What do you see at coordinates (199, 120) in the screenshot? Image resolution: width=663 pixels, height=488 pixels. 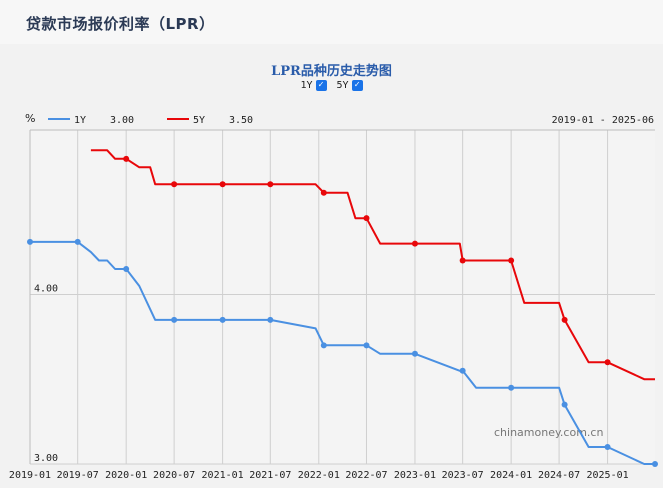 I see `legend-series-name: 5Y` at bounding box center [199, 120].